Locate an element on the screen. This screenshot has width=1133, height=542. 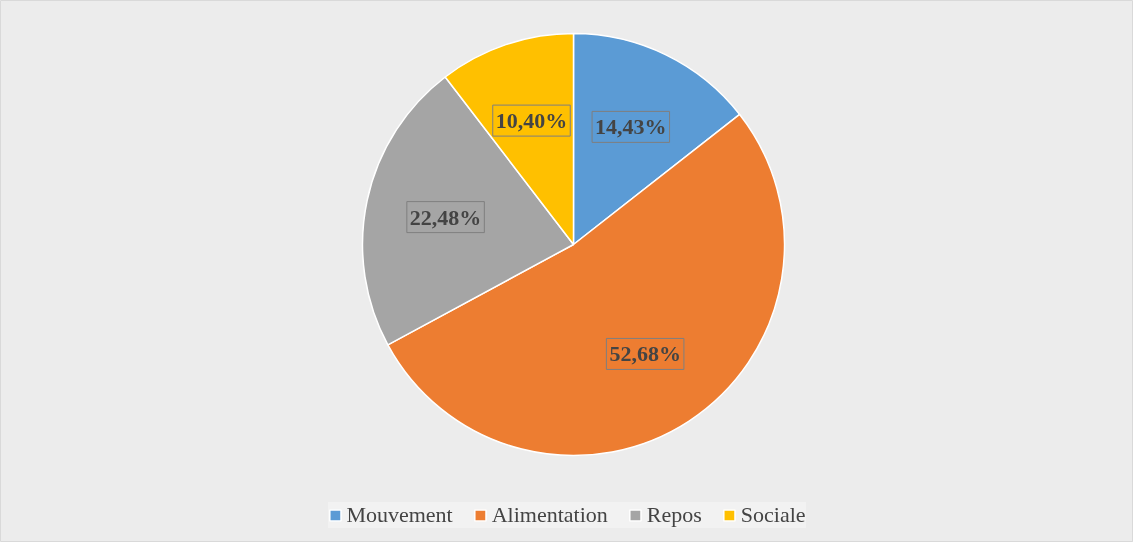
data-label: 52,68% is located at coordinates (645, 354).